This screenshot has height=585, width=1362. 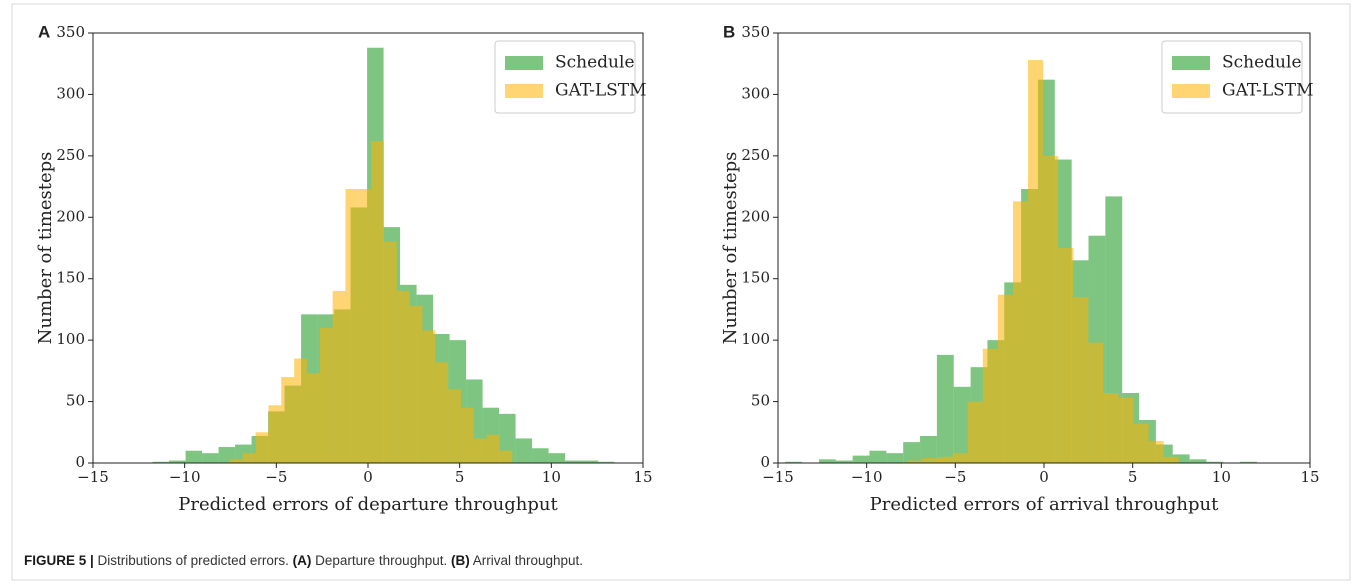 I want to click on x-axis-label: Predicted errors of arrival throughput, so click(x=1045, y=504).